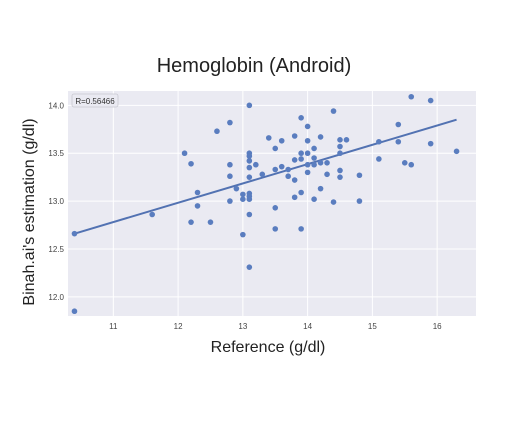 The width and height of the screenshot is (510, 425). What do you see at coordinates (307, 326) in the screenshot?
I see `x-tick-label: 14` at bounding box center [307, 326].